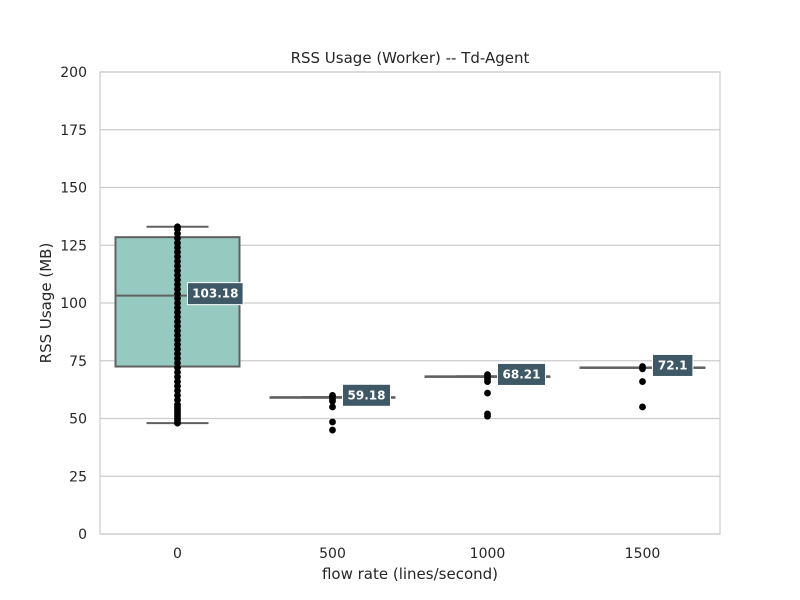 The height and width of the screenshot is (600, 800). I want to click on median-label: 68.21, so click(522, 374).